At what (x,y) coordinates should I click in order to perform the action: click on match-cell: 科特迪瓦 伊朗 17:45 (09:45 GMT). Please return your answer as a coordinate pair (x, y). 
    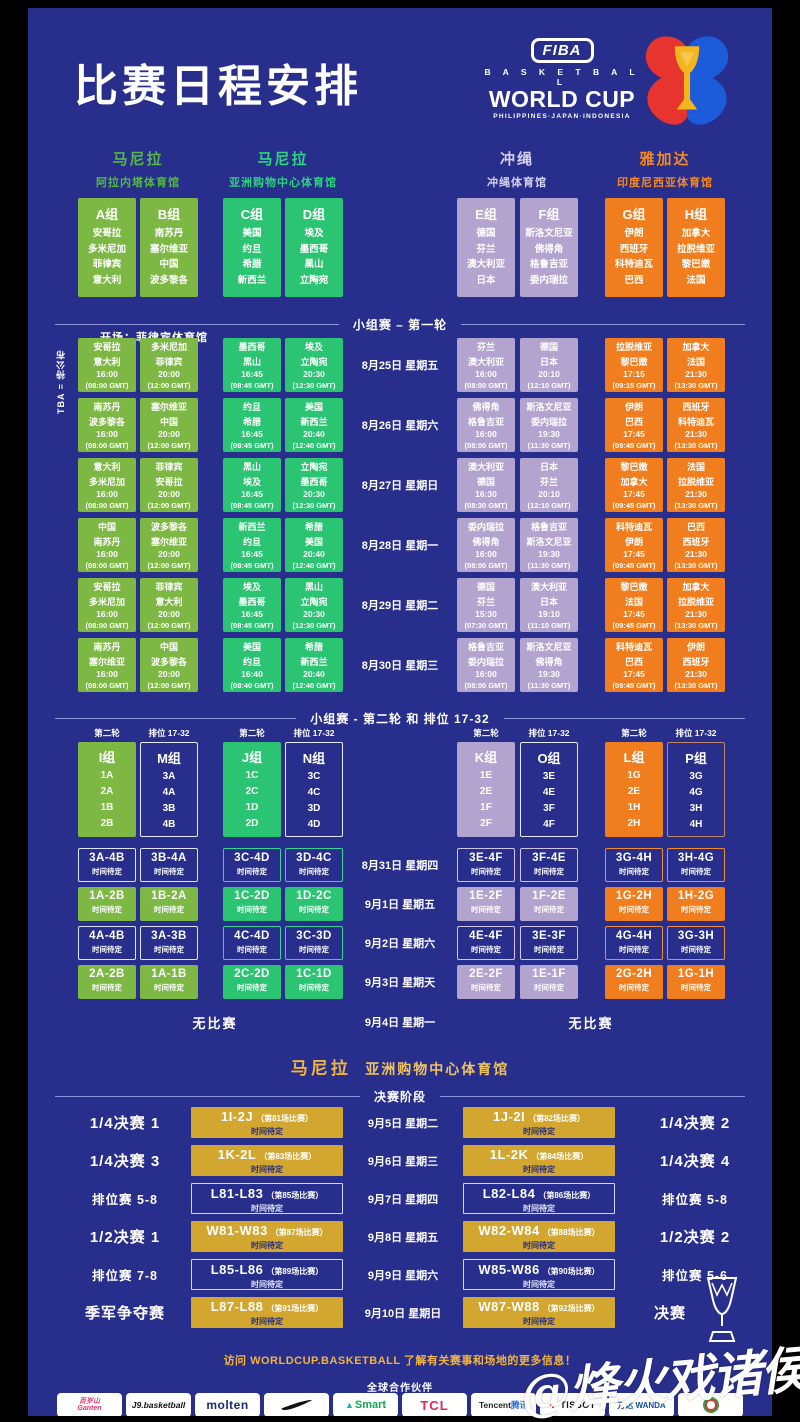
    Looking at the image, I should click on (634, 545).